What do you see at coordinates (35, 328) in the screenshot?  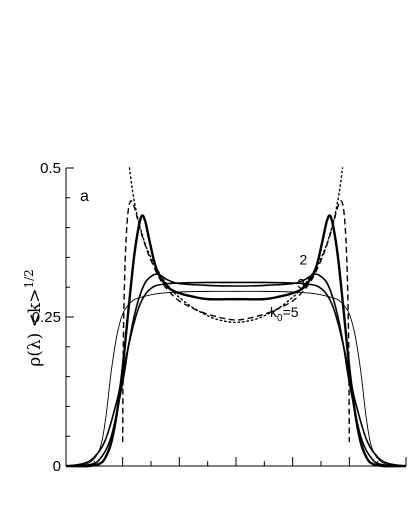 I see `y-axis-label-main: ρ(λ) <k>` at bounding box center [35, 328].